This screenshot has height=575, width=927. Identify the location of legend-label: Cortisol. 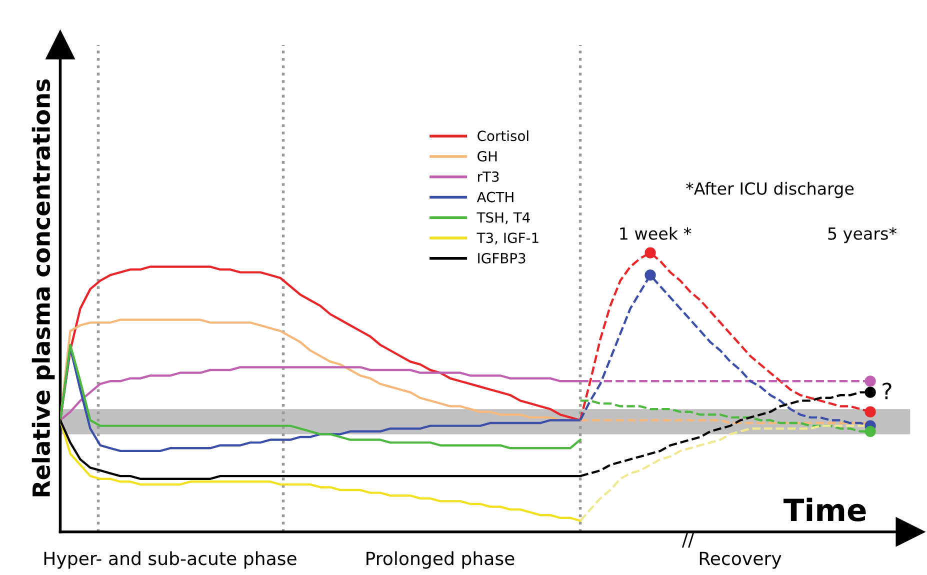
(503, 136).